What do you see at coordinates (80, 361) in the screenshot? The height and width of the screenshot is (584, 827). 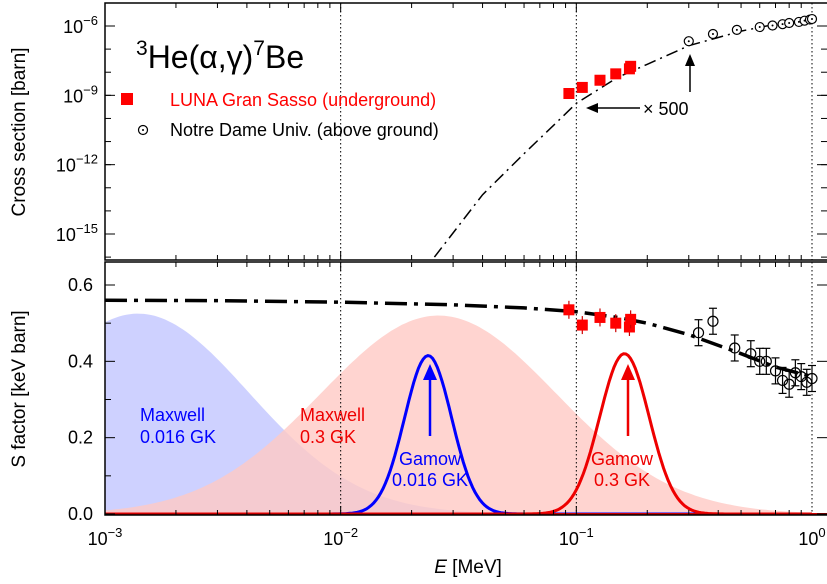 I see `y-tick-label: 0.4` at bounding box center [80, 361].